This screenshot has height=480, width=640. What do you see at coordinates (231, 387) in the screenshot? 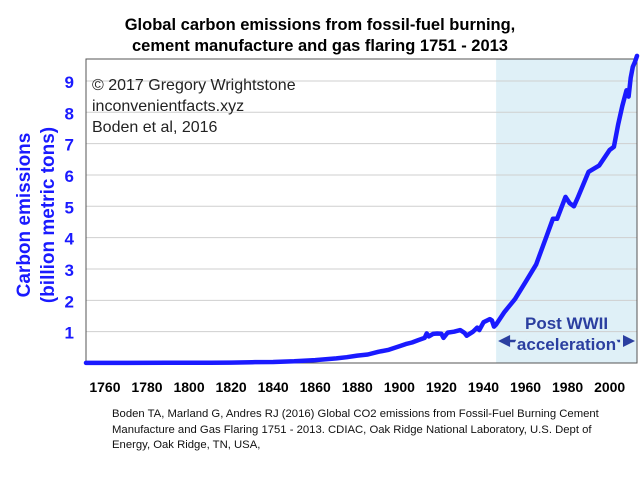
I see `x-tick-label: 1820` at bounding box center [231, 387].